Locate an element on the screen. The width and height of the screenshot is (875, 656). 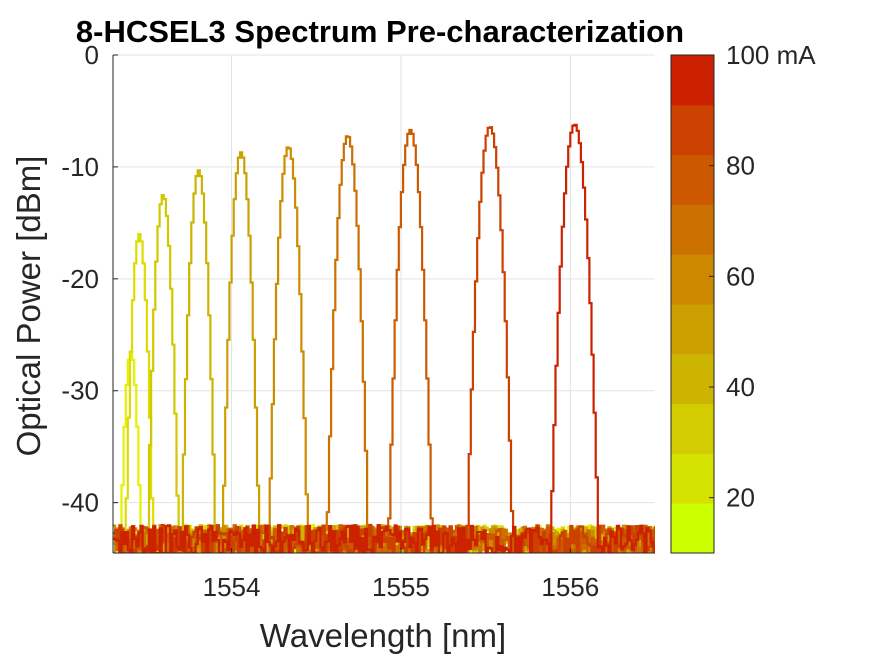
y-tick-label: -40 is located at coordinates (80, 503).